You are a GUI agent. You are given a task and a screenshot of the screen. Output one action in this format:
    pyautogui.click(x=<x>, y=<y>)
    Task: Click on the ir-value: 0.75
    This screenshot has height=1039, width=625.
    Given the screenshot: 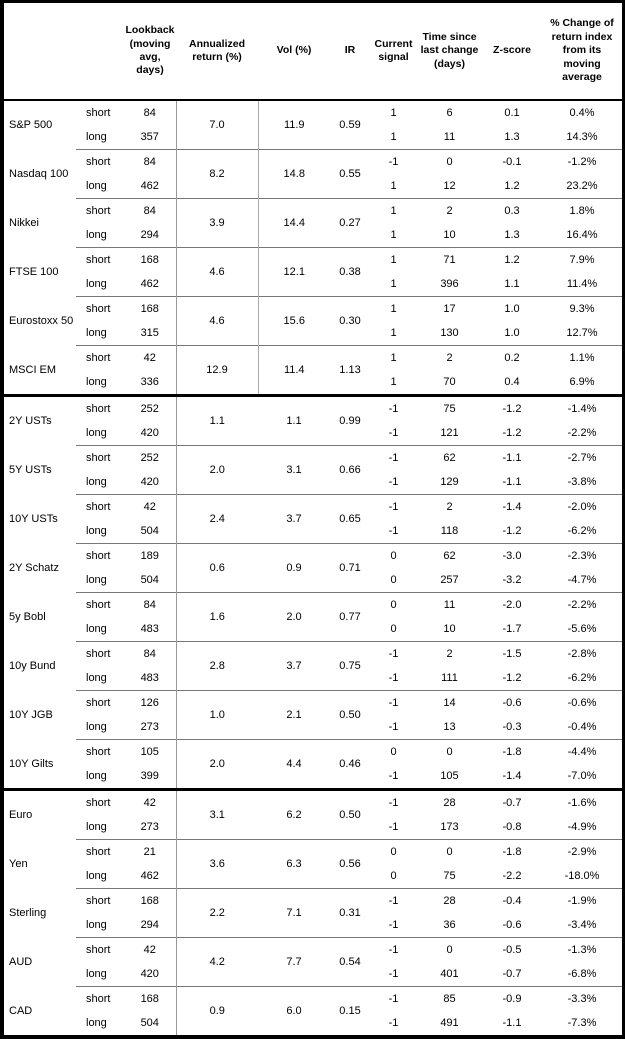 What is the action you would take?
    pyautogui.click(x=350, y=666)
    